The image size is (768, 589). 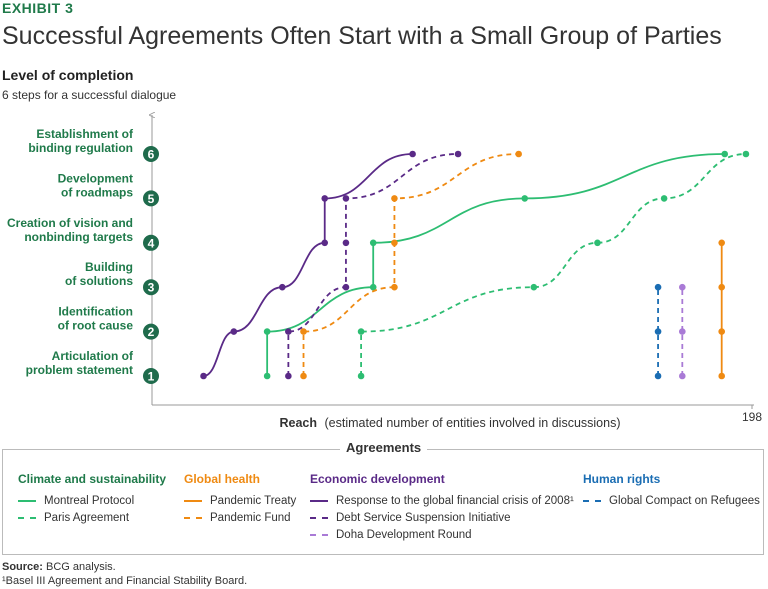 I want to click on step-badge-number: 6, so click(x=151, y=155).